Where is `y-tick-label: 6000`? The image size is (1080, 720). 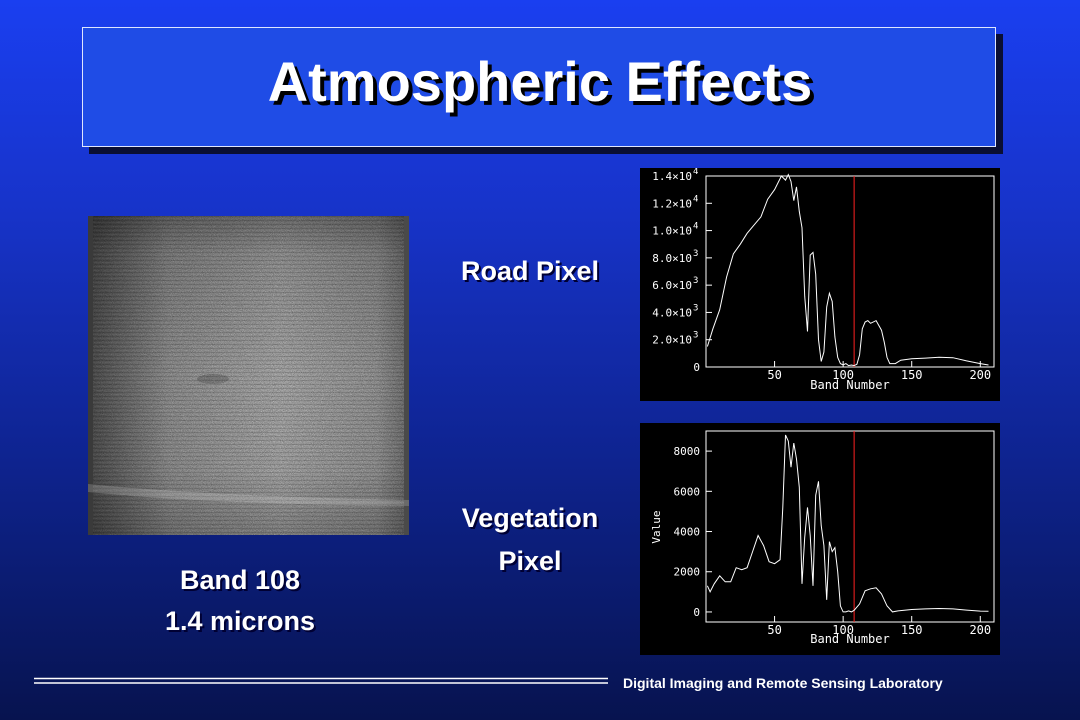 y-tick-label: 6000 is located at coordinates (687, 491).